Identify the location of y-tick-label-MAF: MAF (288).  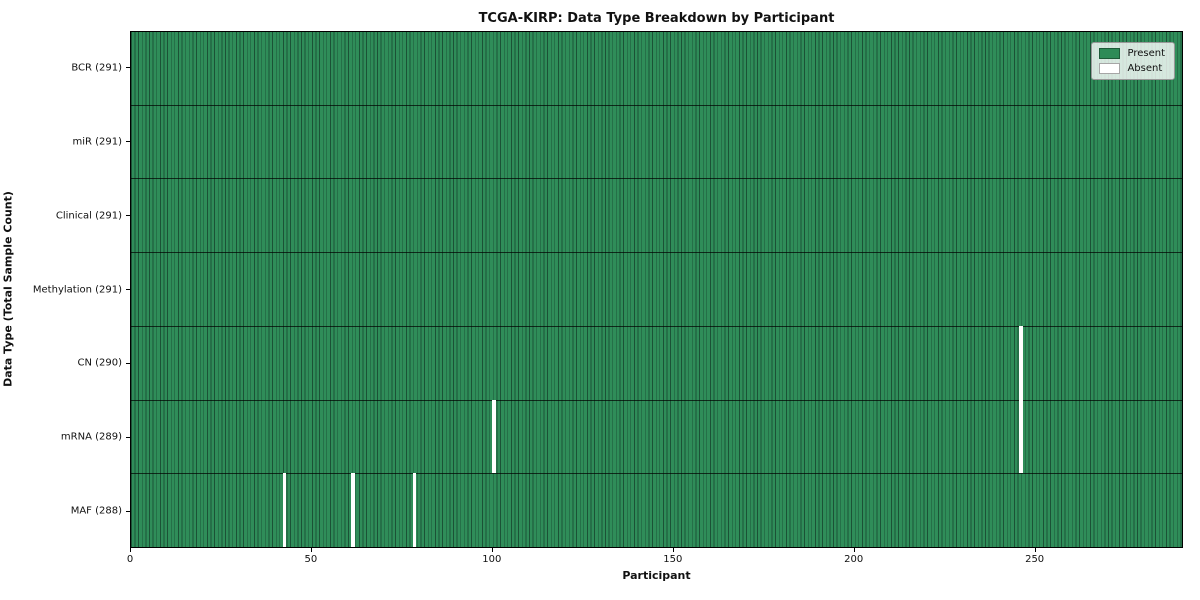
(96, 511).